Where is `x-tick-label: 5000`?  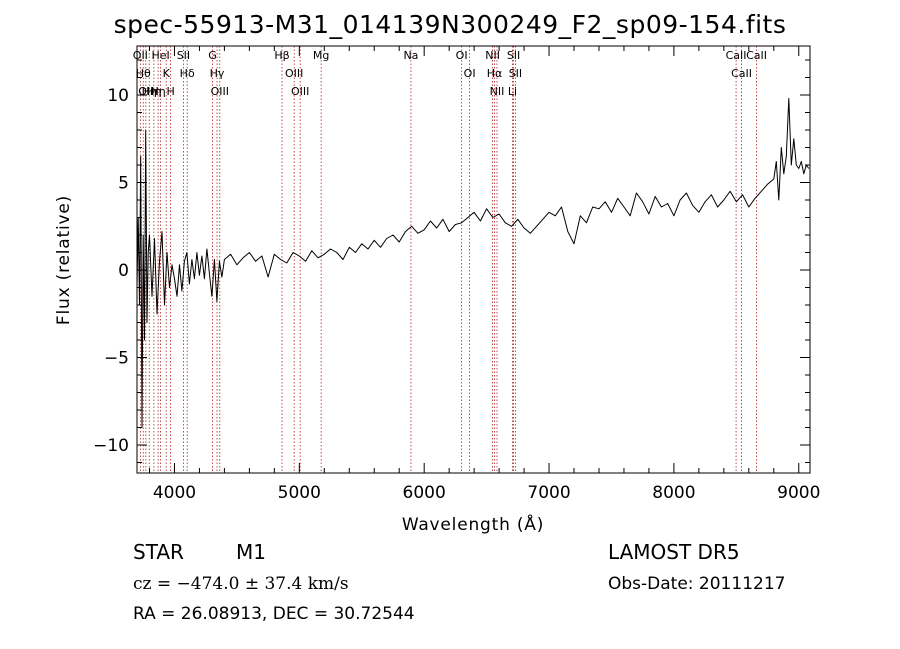
x-tick-label: 5000 is located at coordinates (299, 493).